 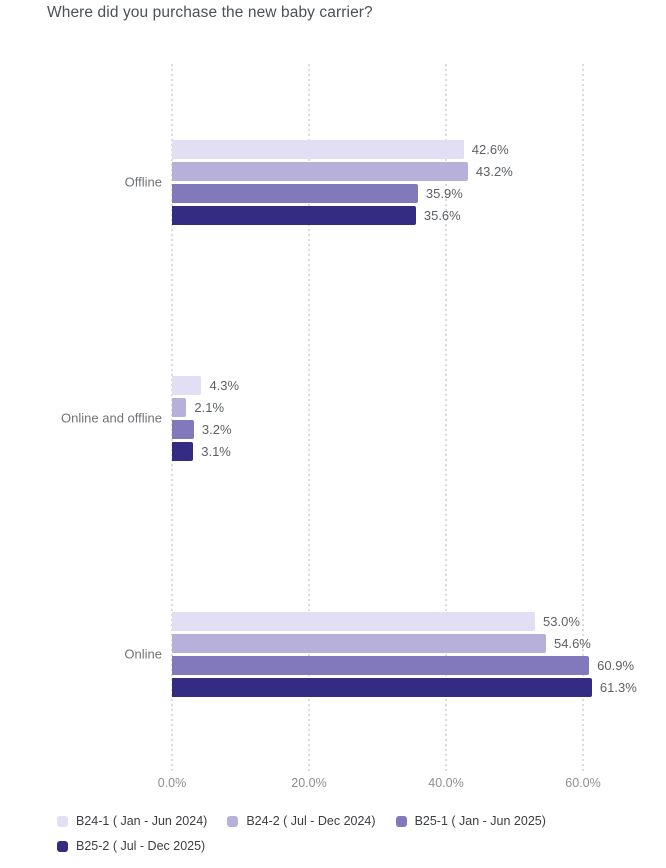 I want to click on legend-item-label: B24-2 ( Jul - Dec 2024), so click(x=311, y=821).